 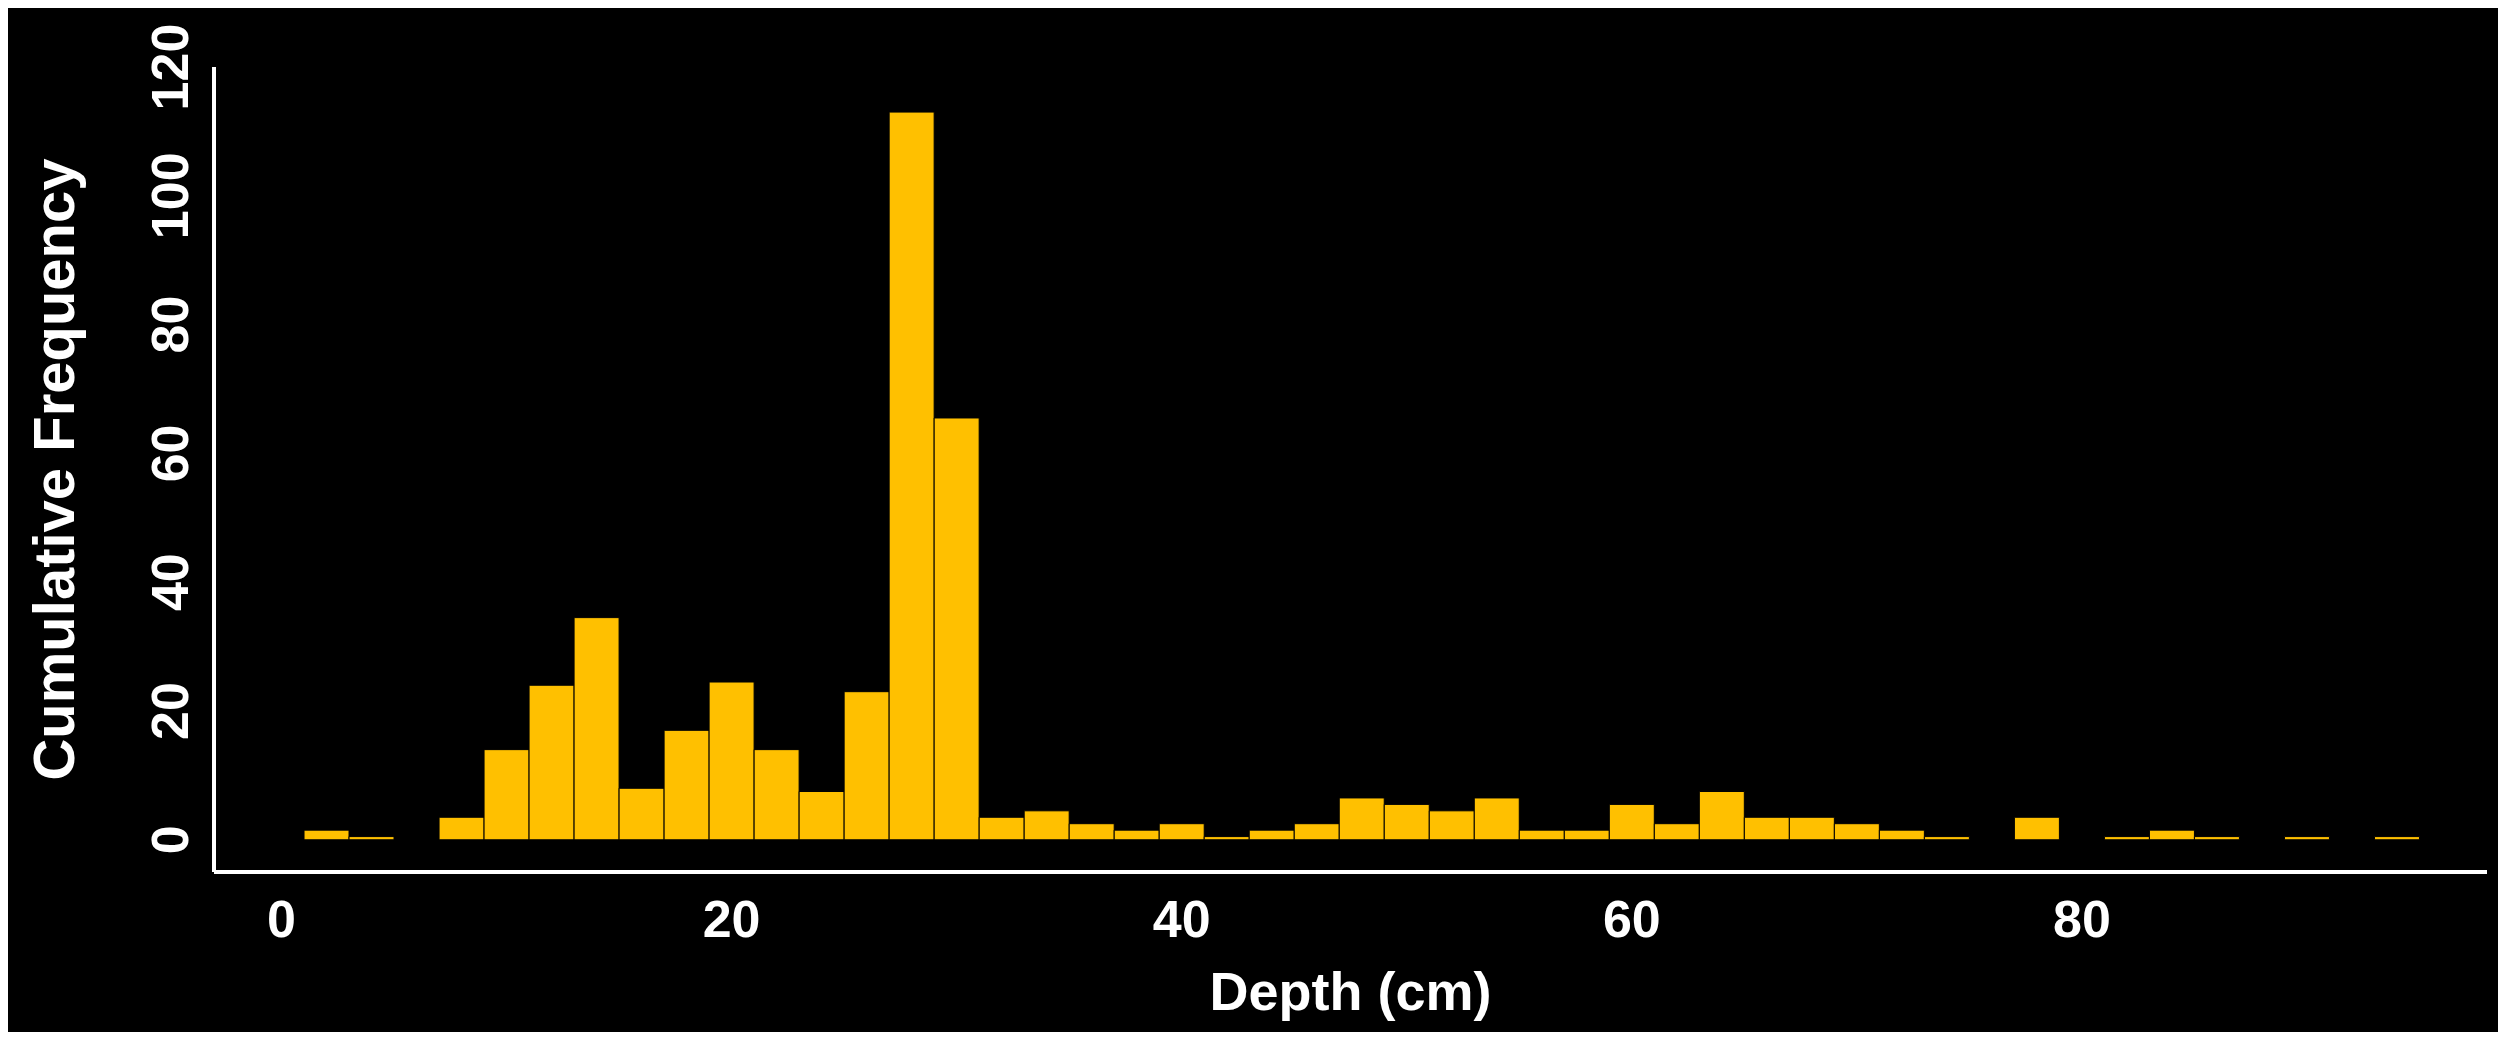 What do you see at coordinates (731, 918) in the screenshot?
I see `x-tick-label: 20` at bounding box center [731, 918].